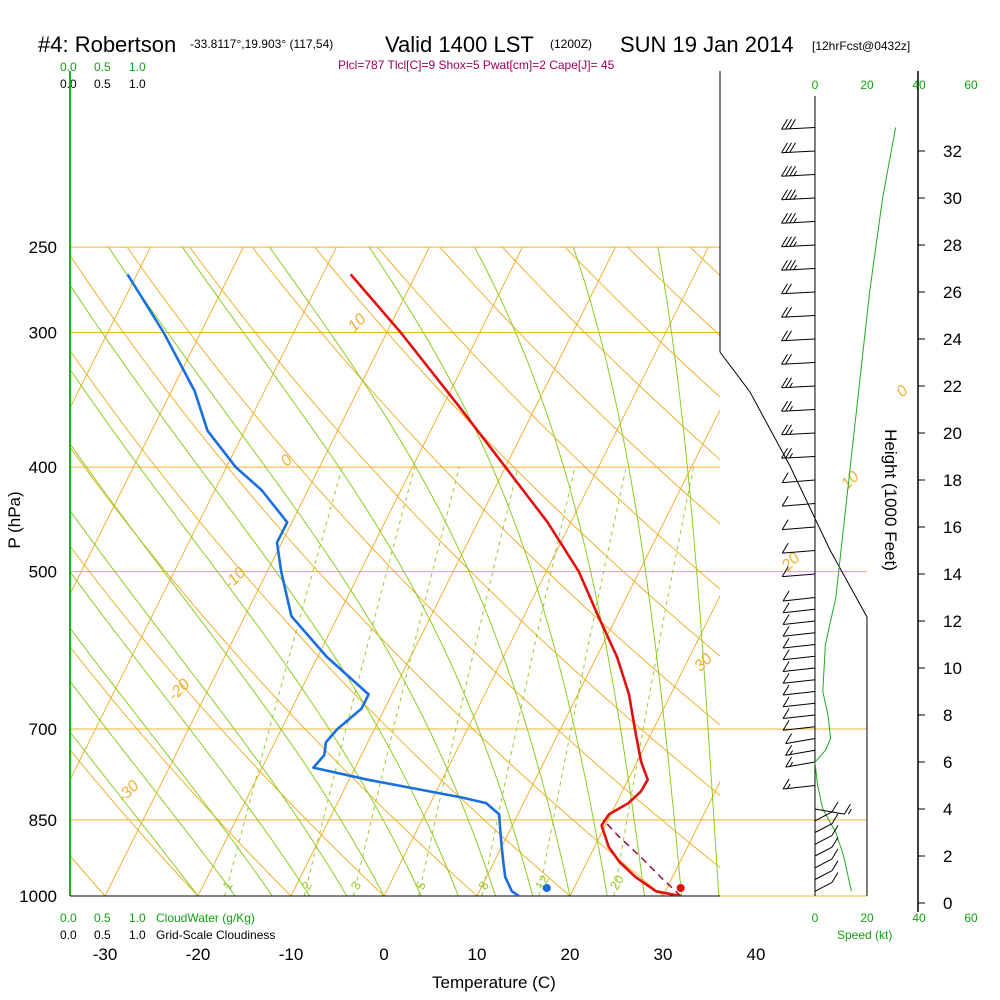  What do you see at coordinates (947, 715) in the screenshot?
I see `height-tick: 8` at bounding box center [947, 715].